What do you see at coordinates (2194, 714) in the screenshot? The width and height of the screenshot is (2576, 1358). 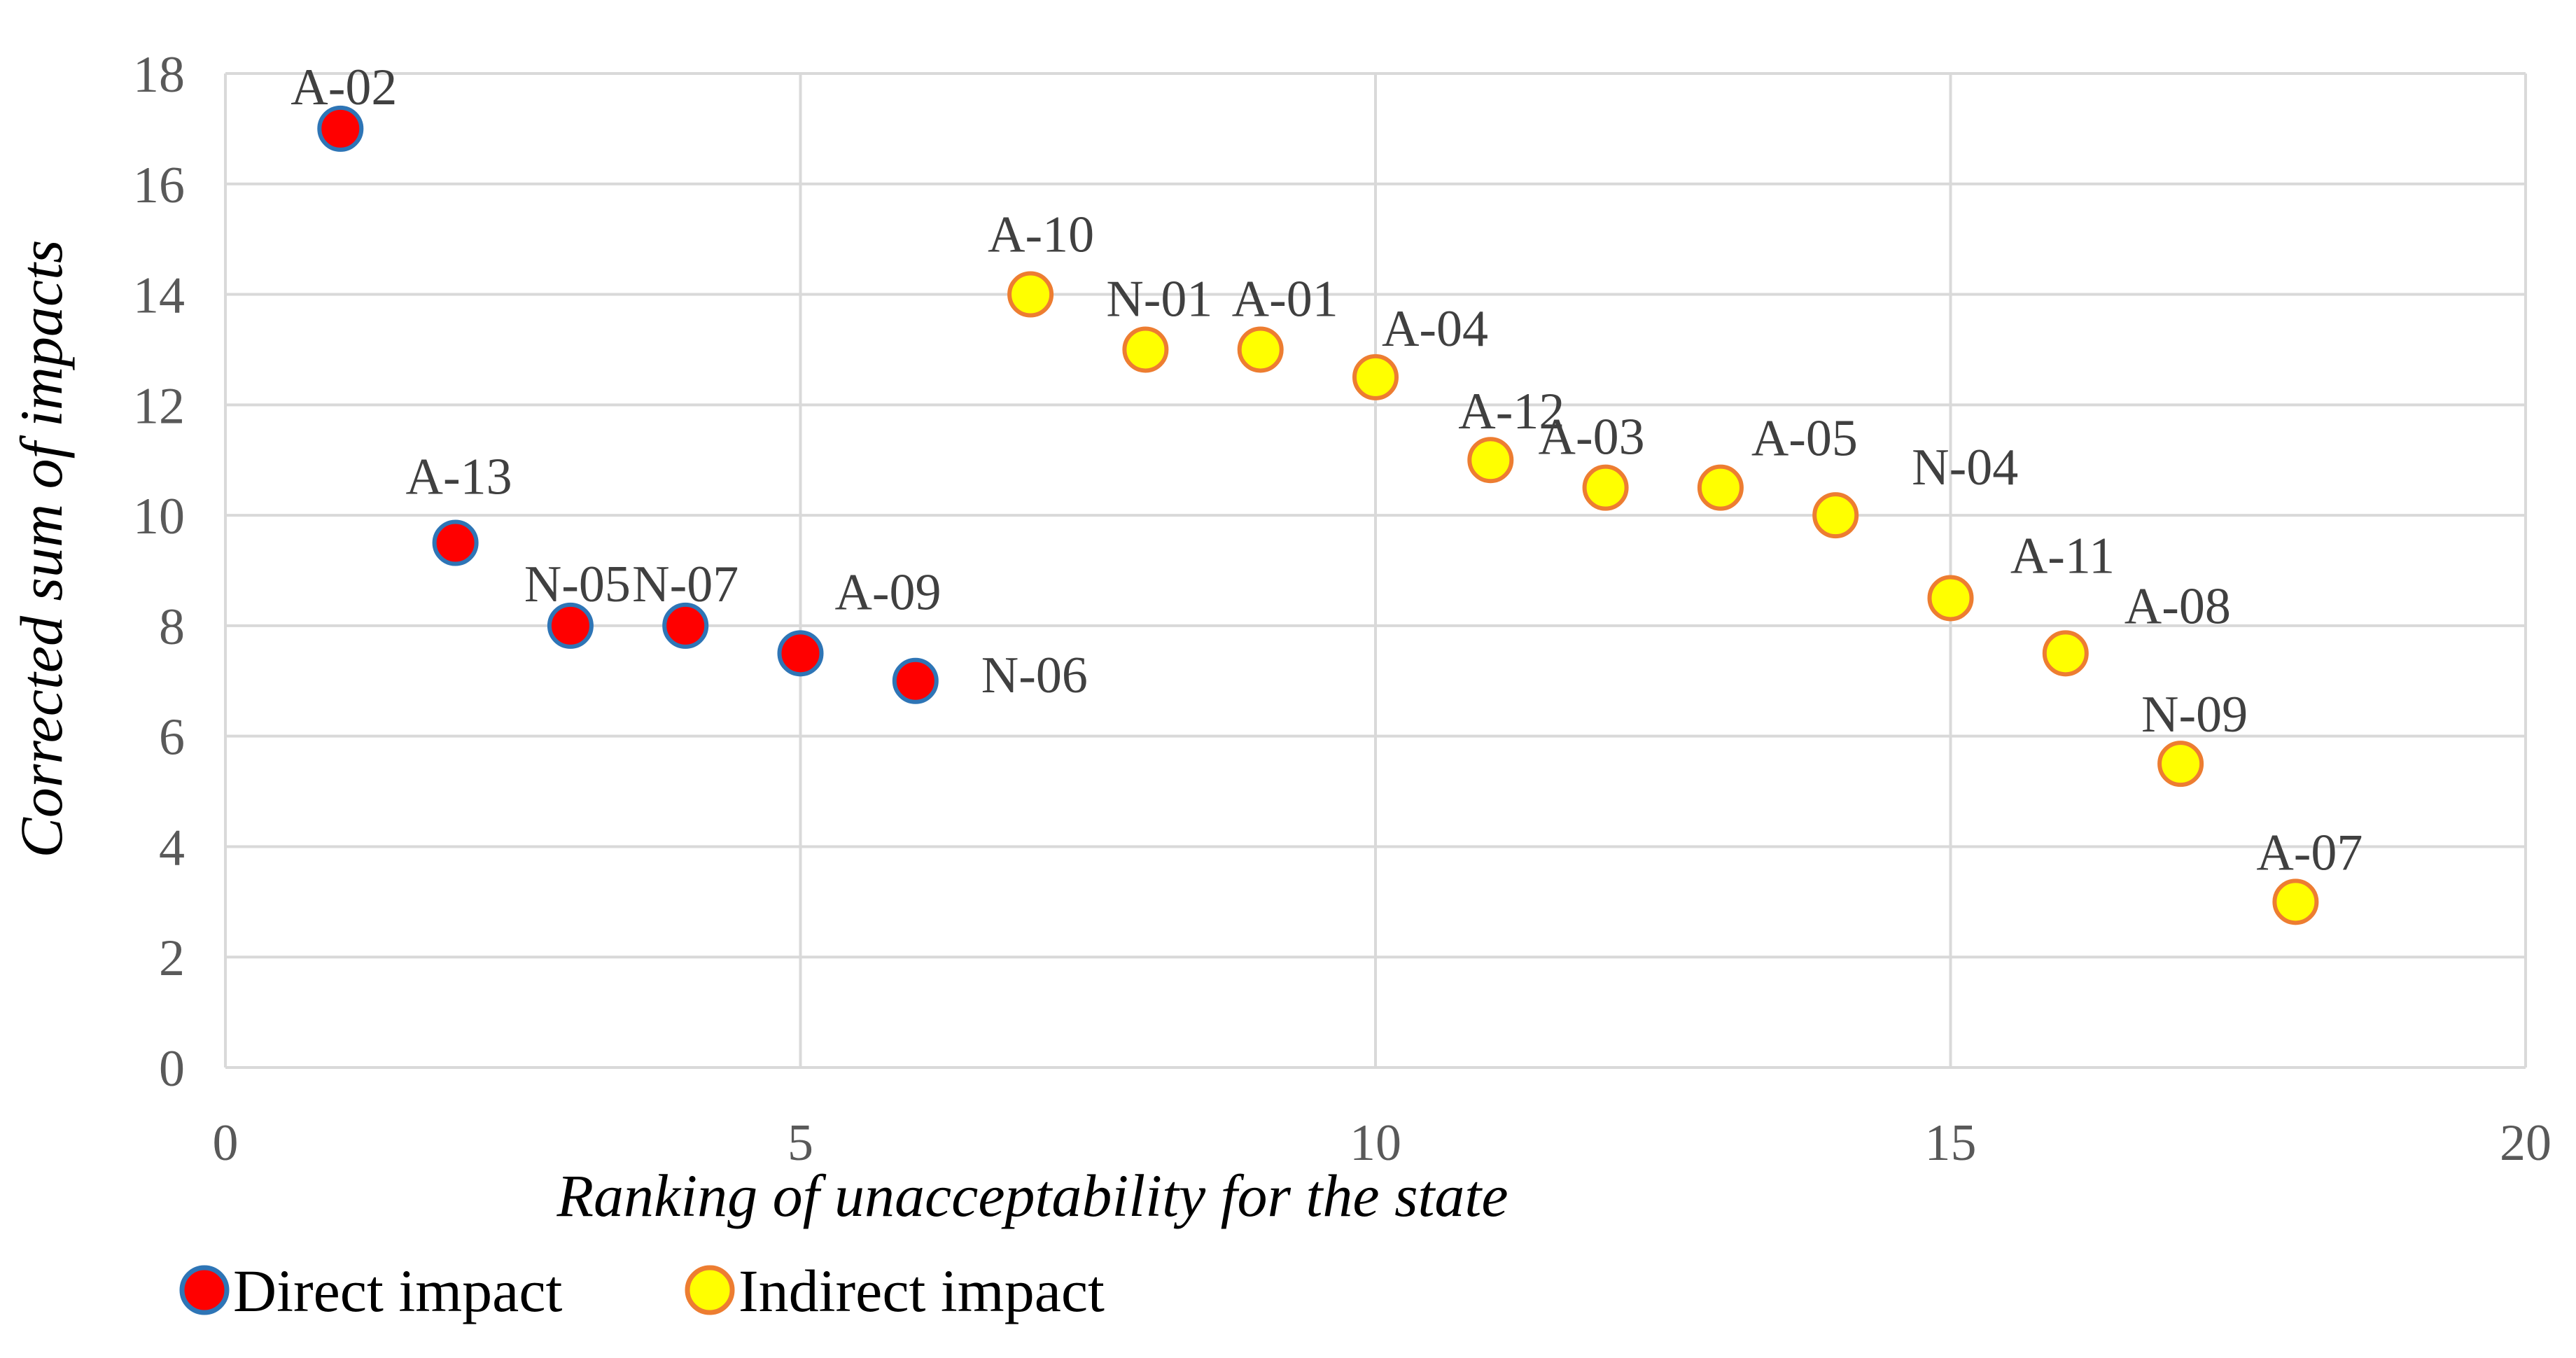 I see `point-label: N-09` at bounding box center [2194, 714].